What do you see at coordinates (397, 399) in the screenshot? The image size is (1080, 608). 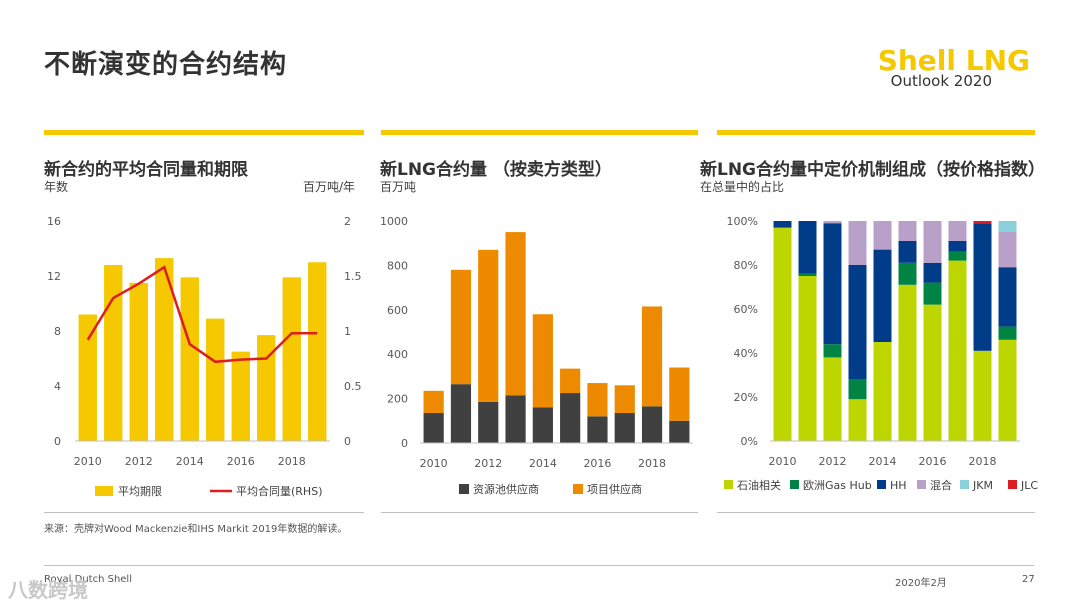 I see `y-tick-label: 200` at bounding box center [397, 399].